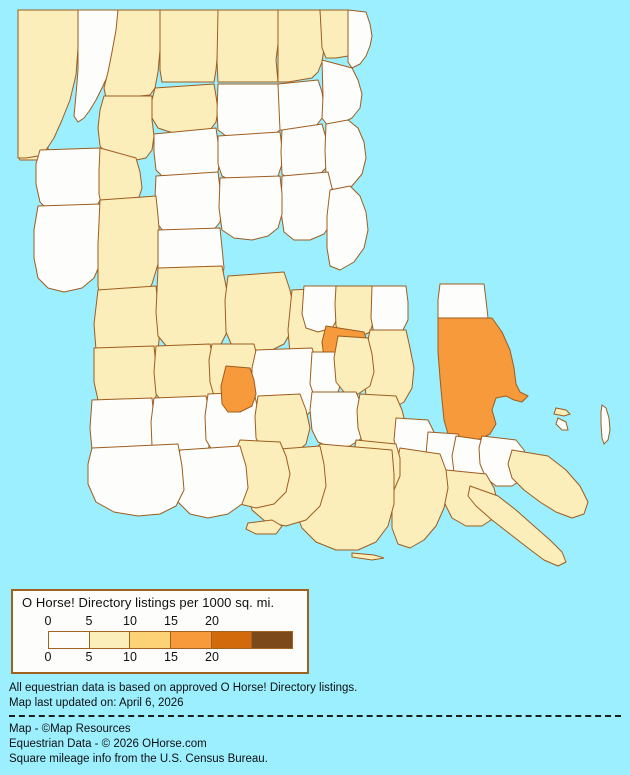 The width and height of the screenshot is (630, 775). What do you see at coordinates (334, 34) in the screenshot?
I see `parish-west-carroll` at bounding box center [334, 34].